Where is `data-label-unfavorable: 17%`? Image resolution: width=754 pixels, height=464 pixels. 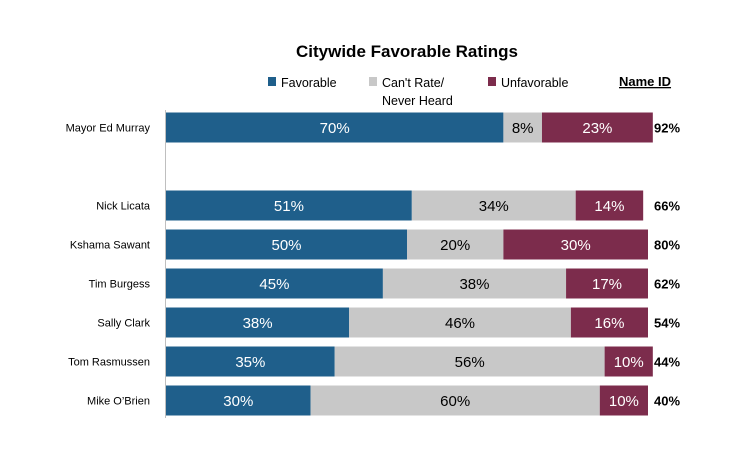
data-label-unfavorable: 17% is located at coordinates (607, 284).